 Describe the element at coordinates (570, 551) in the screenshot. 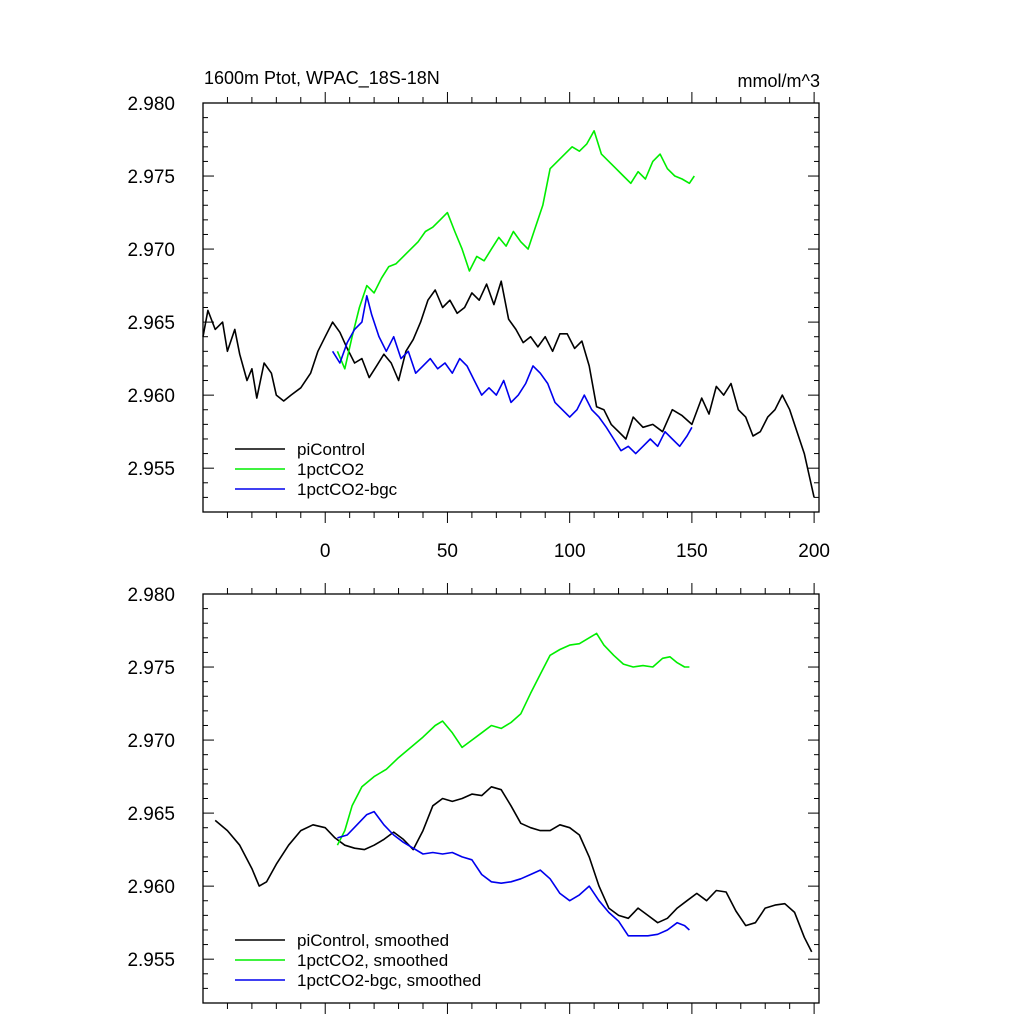

I see `x-tick-label: 100` at that location.